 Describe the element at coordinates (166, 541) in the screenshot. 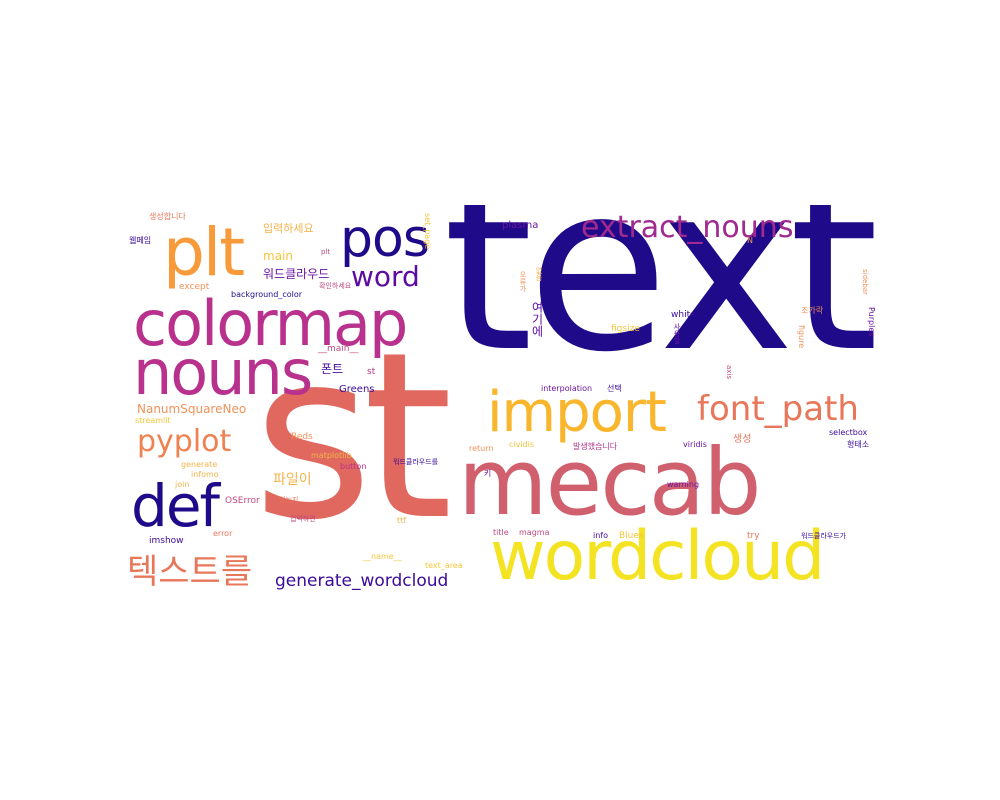

I see `word-imshow: imshow` at that location.